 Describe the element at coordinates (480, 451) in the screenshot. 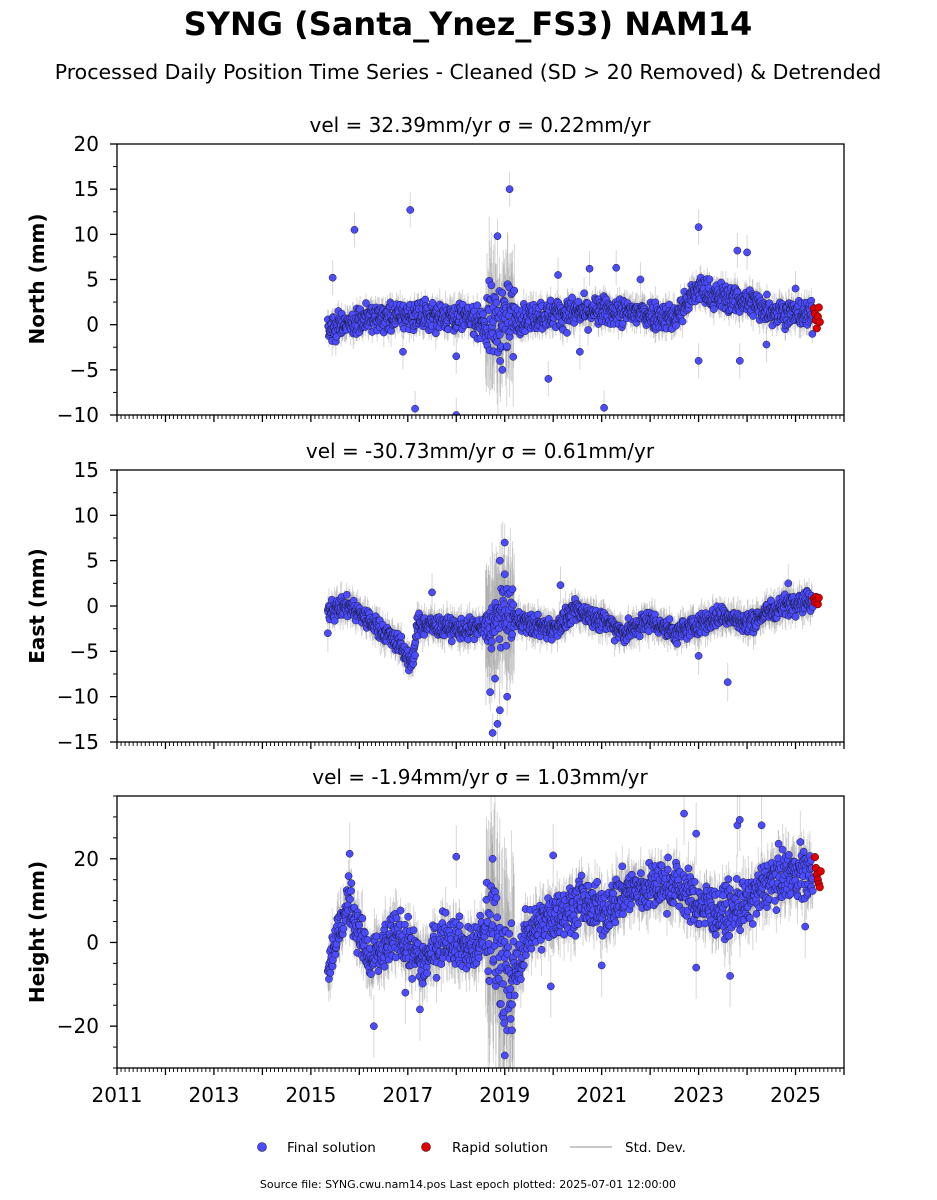

I see `east-panel-title: vel = -30.73mm/yr σ = 0.61mm/yr` at that location.